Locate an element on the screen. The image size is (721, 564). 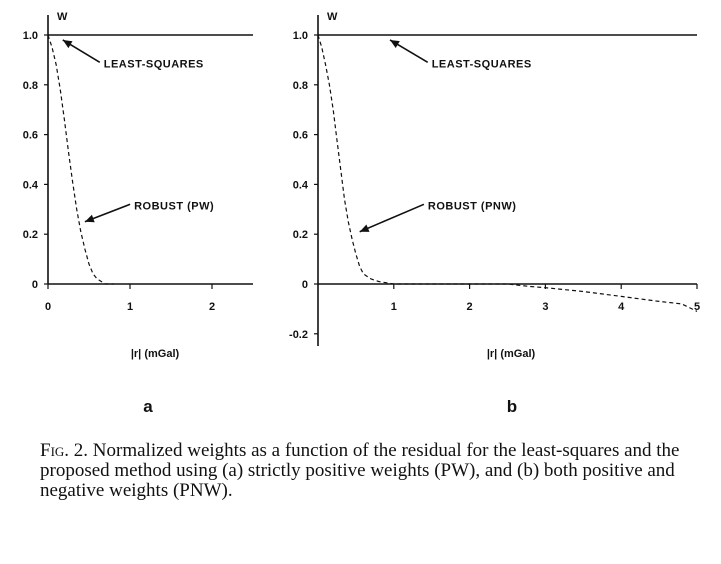
x-tick-label-a: 2 is located at coordinates (212, 307).